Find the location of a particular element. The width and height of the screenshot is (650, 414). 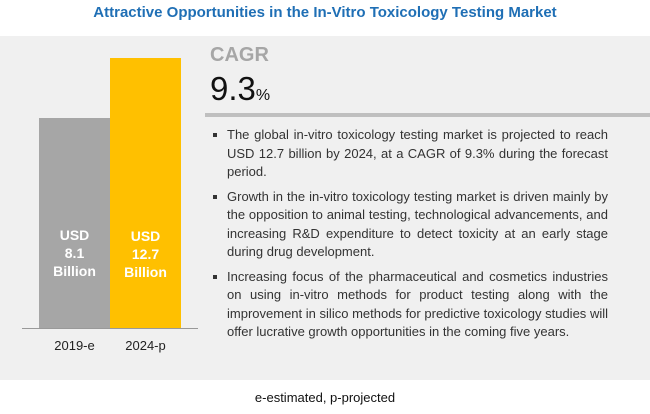

bar-label-line: 8.1 is located at coordinates (74, 253).